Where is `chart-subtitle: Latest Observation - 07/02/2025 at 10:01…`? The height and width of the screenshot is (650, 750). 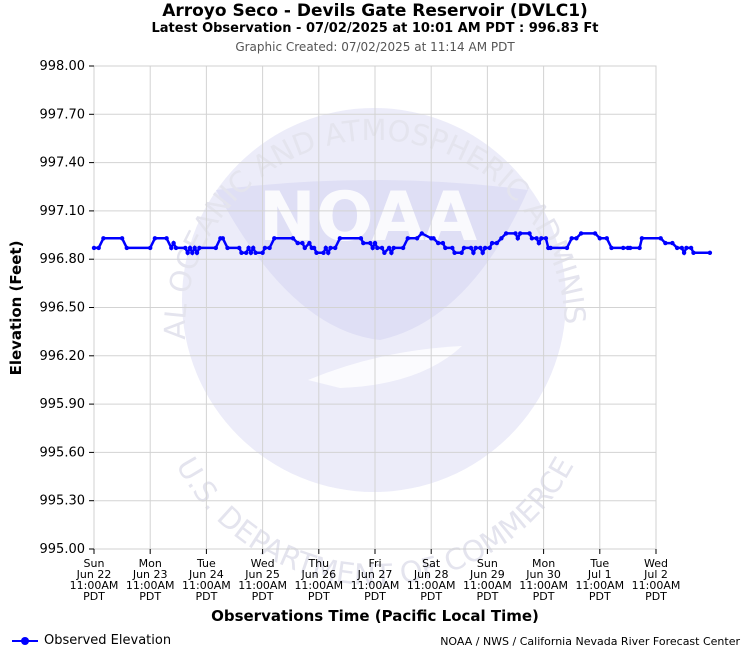
chart-subtitle: Latest Observation - 07/02/2025 at 10:01… is located at coordinates (375, 28).